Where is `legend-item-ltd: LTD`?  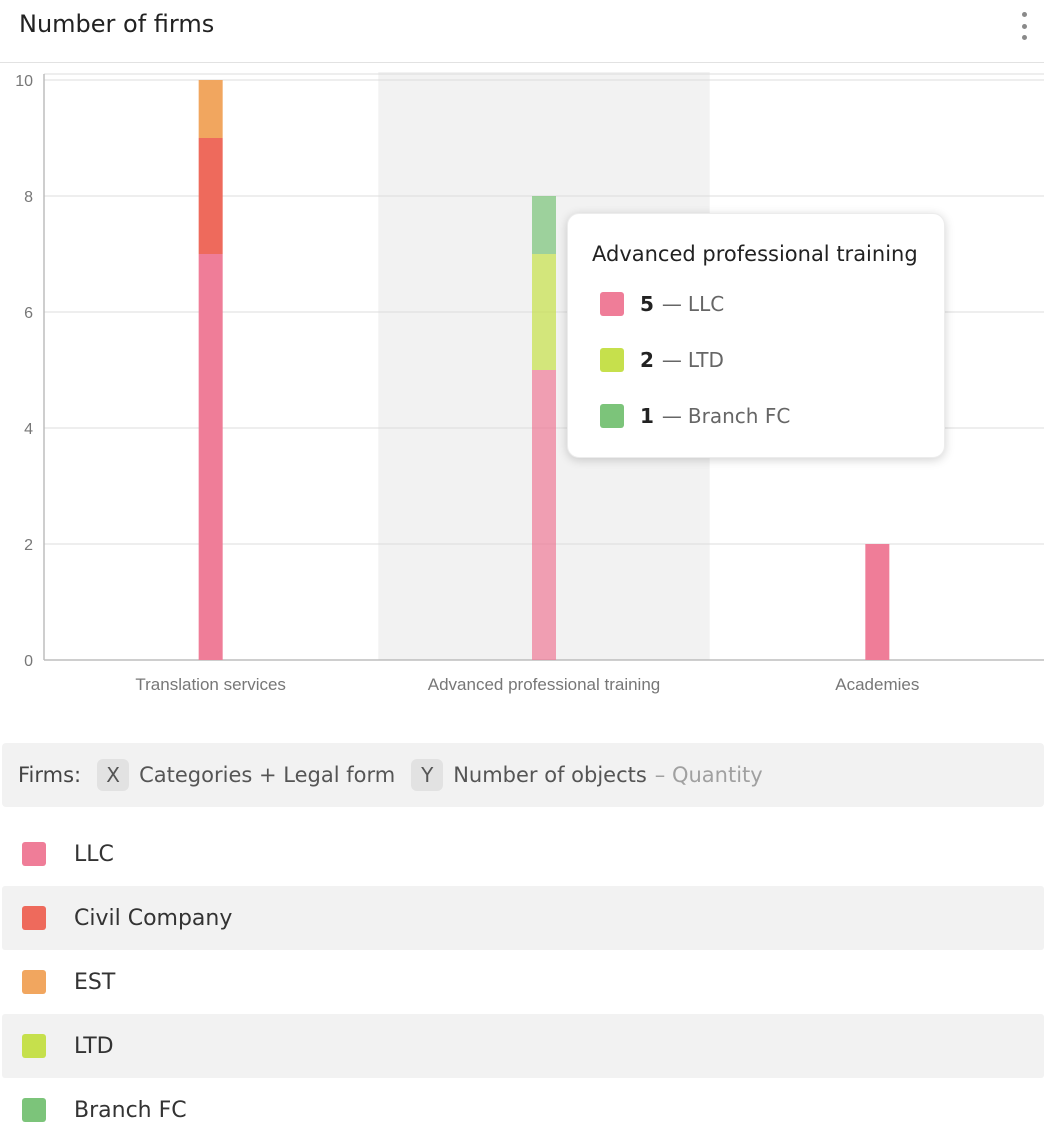 legend-item-ltd: LTD is located at coordinates (523, 1046).